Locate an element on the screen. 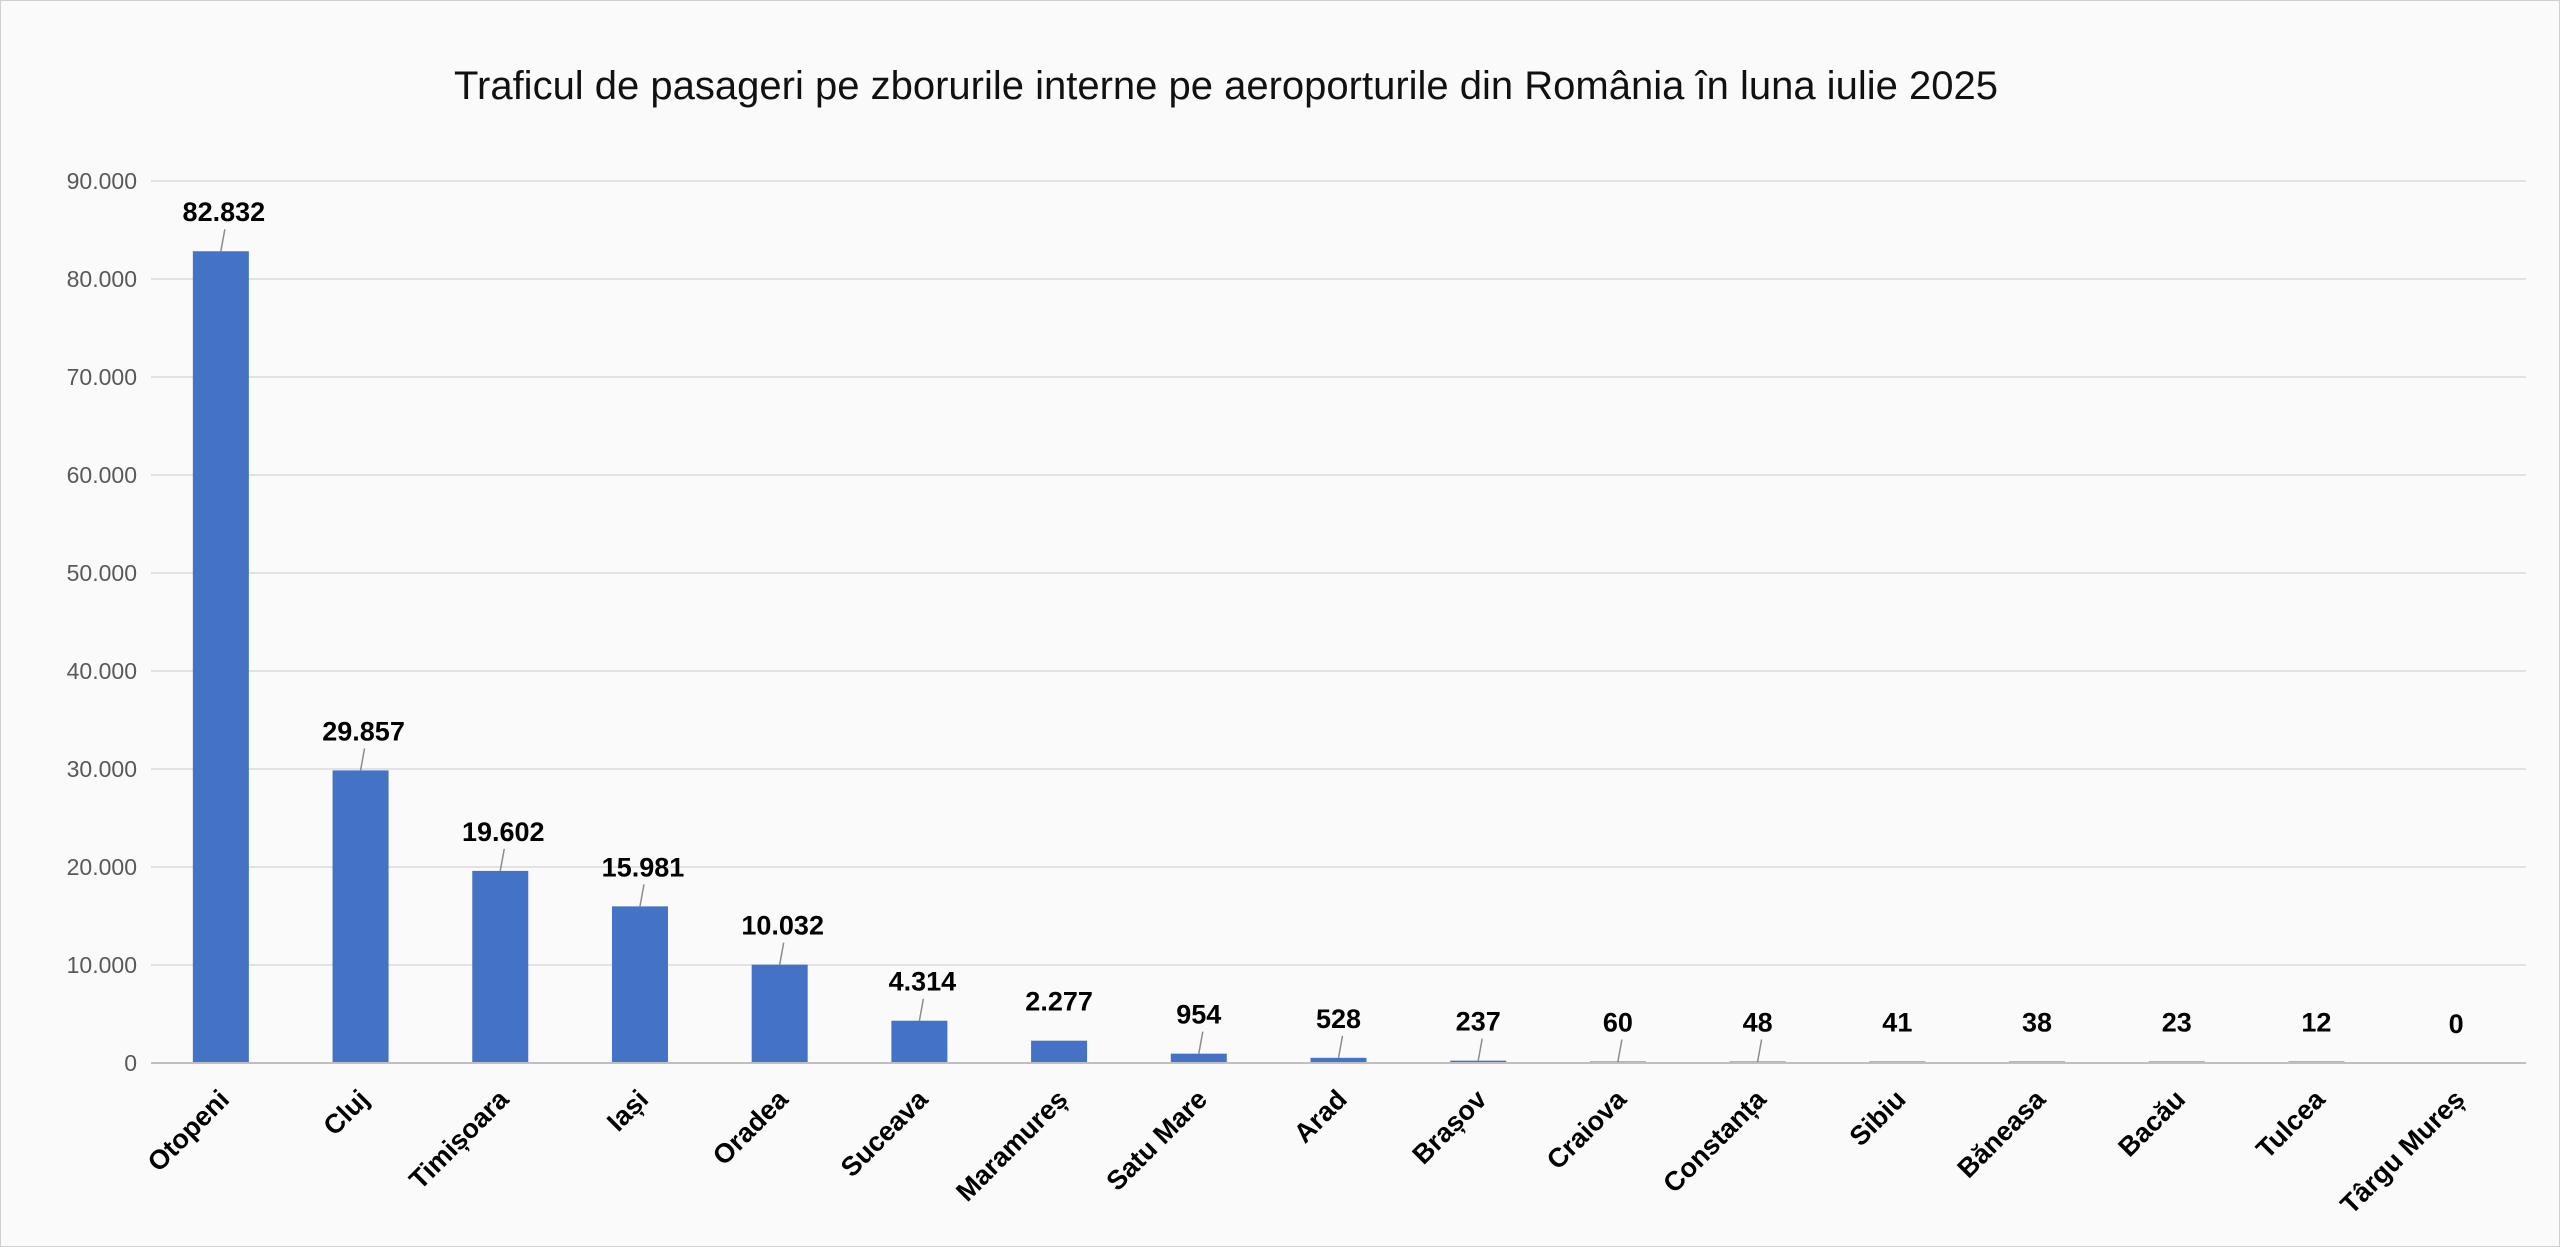 This screenshot has height=1247, width=2560. data-label: 15.981 is located at coordinates (643, 867).